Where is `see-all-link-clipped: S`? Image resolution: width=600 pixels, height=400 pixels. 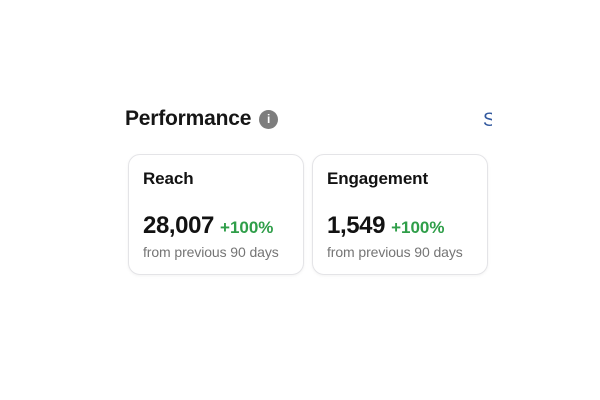
see-all-link-clipped: S is located at coordinates (487, 120).